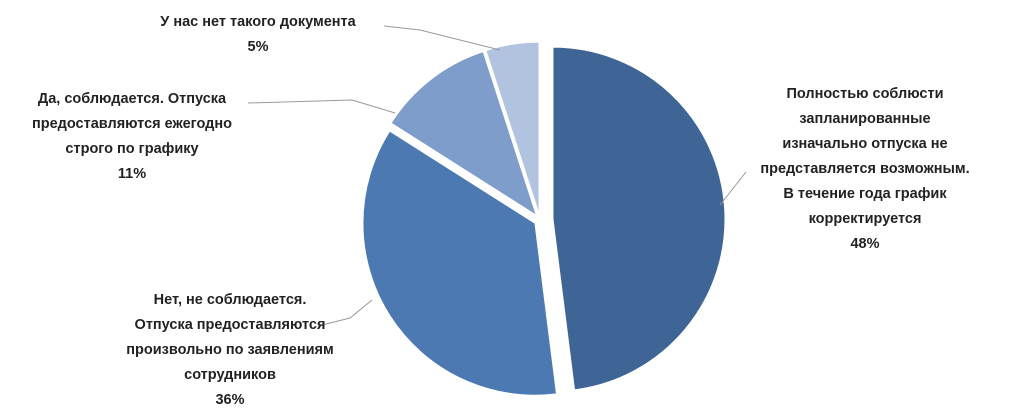  What do you see at coordinates (864, 244) in the screenshot?
I see `slice-percent-label: 48%` at bounding box center [864, 244].